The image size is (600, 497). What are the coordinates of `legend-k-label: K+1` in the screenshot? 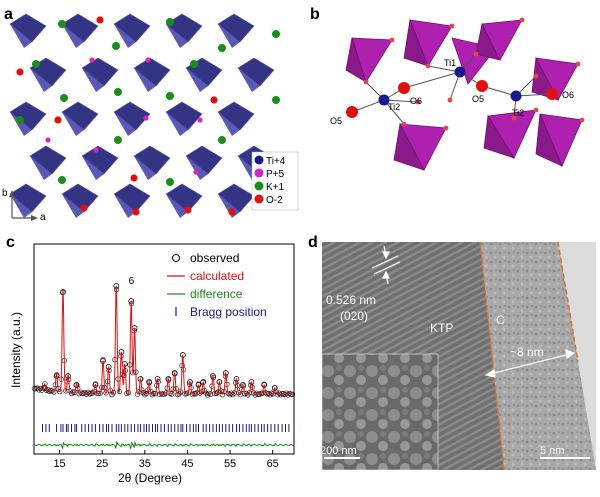 It's located at (275, 187).